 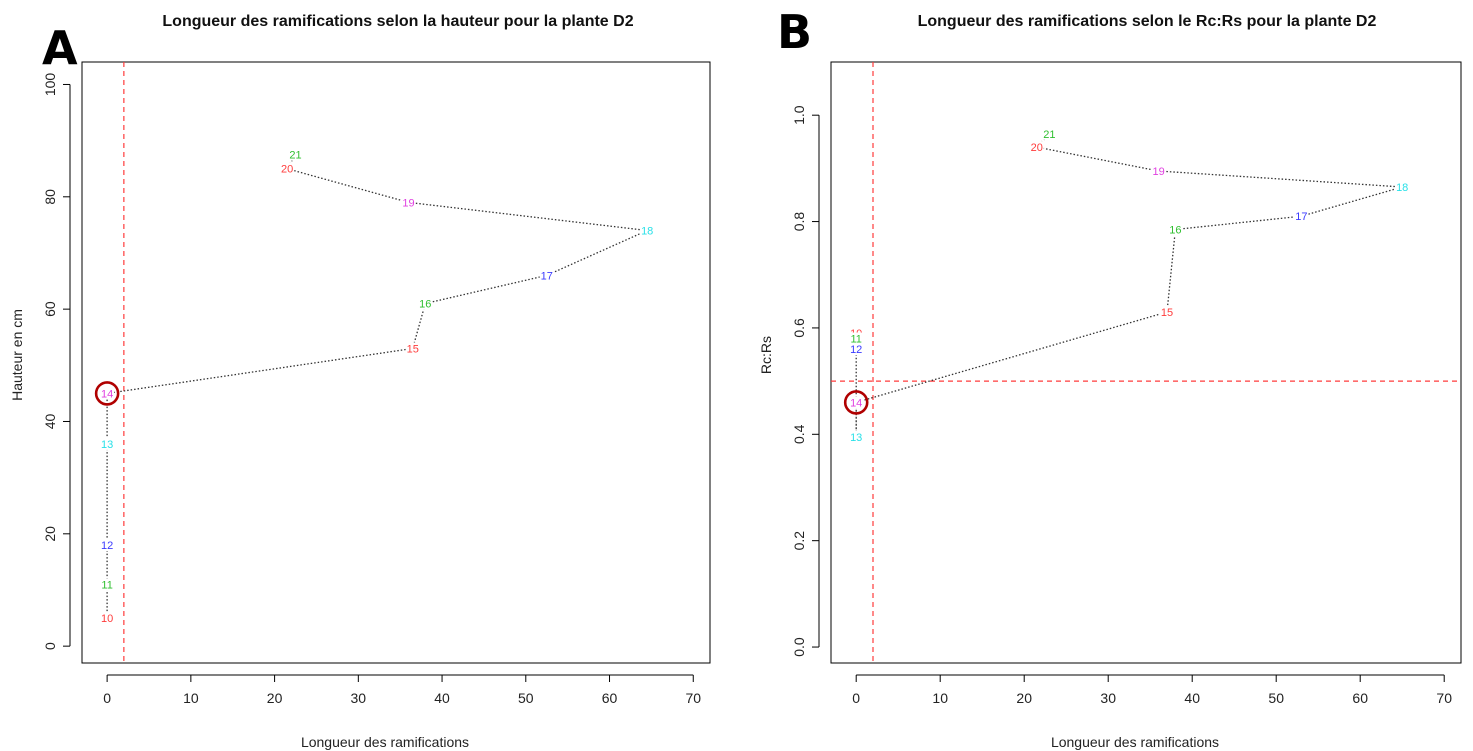 I want to click on chart-b-x-tick-label-4: 40, so click(x=1192, y=698).